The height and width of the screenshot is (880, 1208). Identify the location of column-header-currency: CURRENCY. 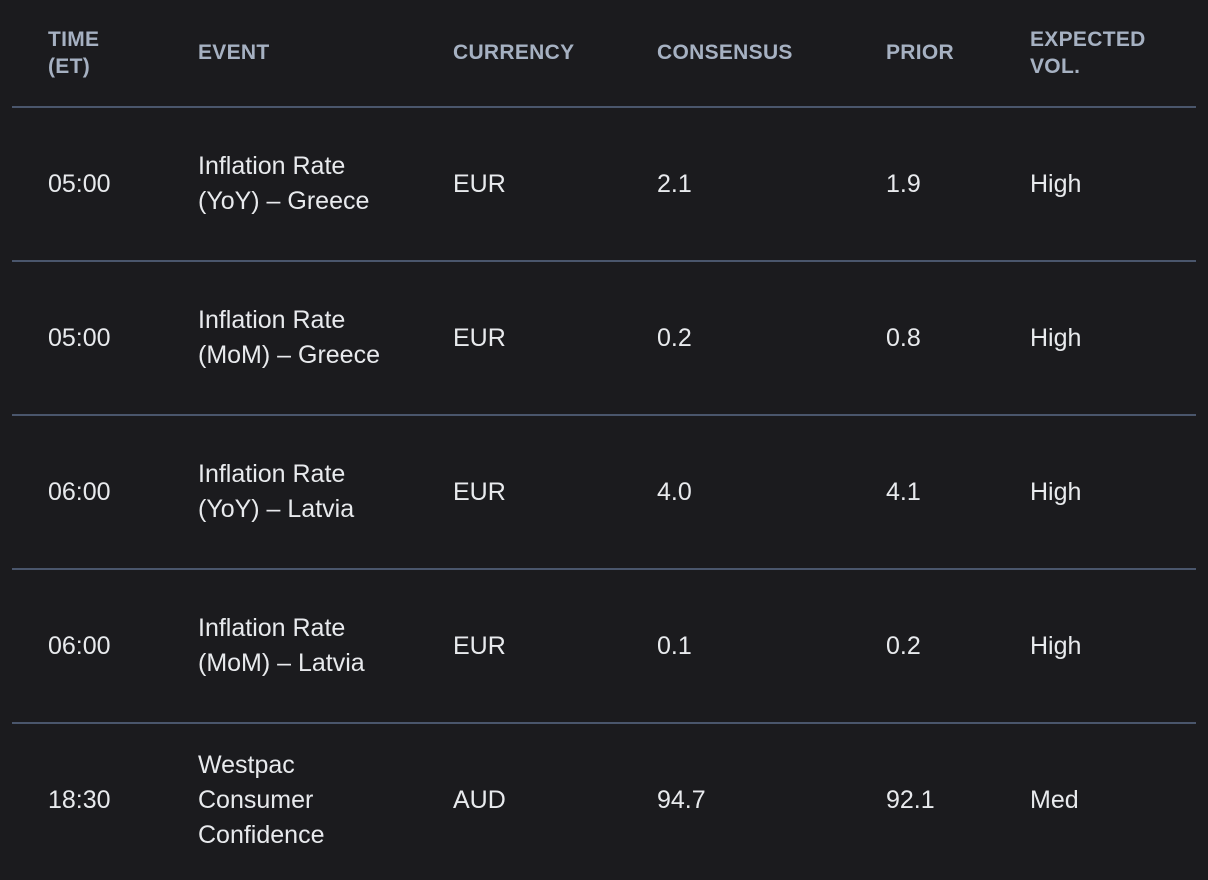
(555, 54).